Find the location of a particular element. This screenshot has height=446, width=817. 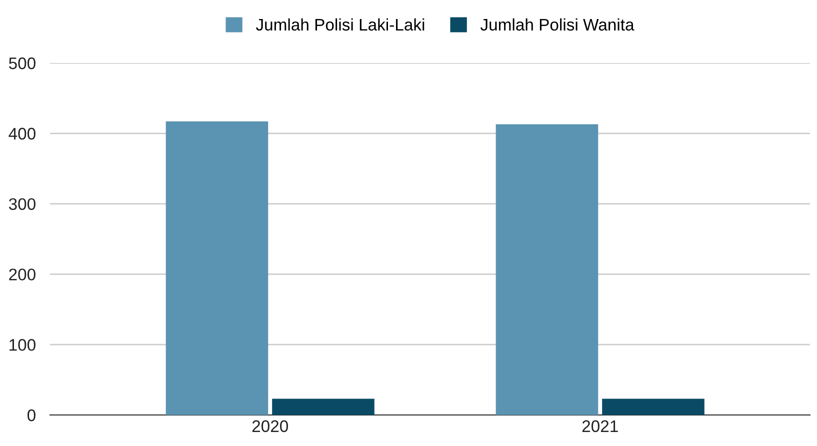

y-tick-label: 400 is located at coordinates (22, 134).